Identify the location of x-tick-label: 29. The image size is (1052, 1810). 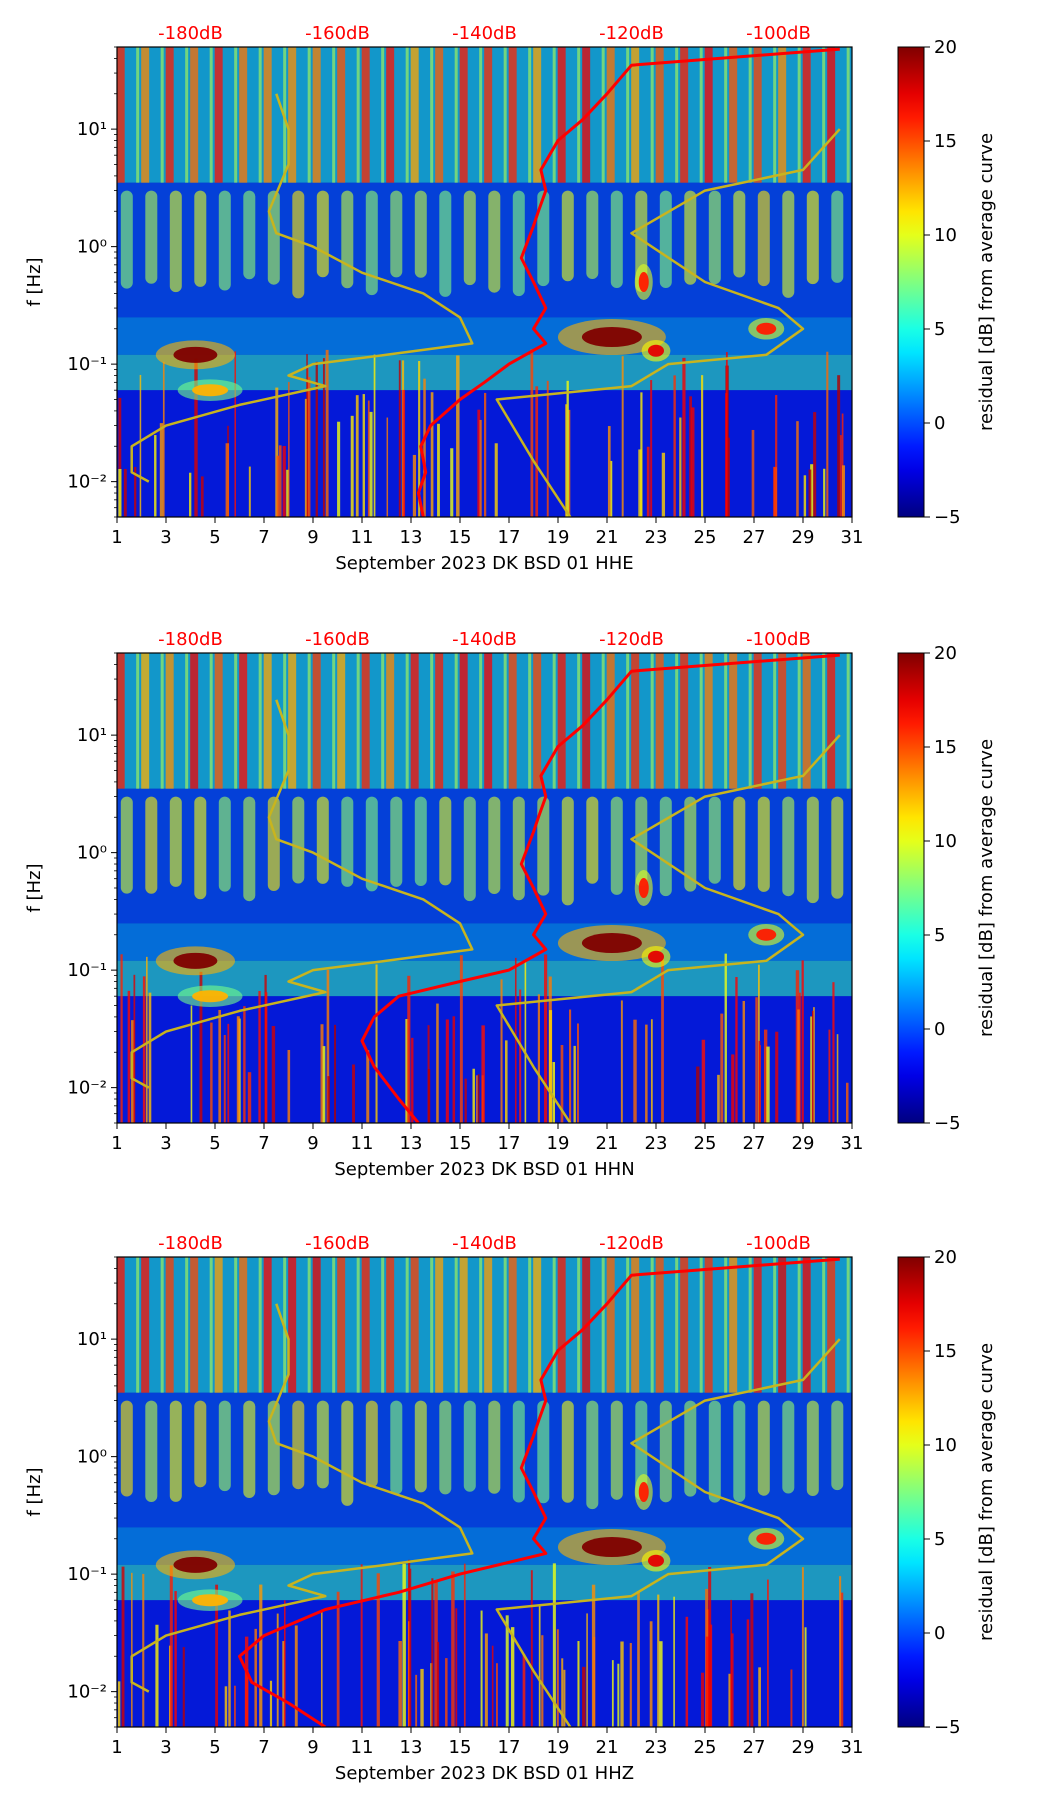
(803, 1143).